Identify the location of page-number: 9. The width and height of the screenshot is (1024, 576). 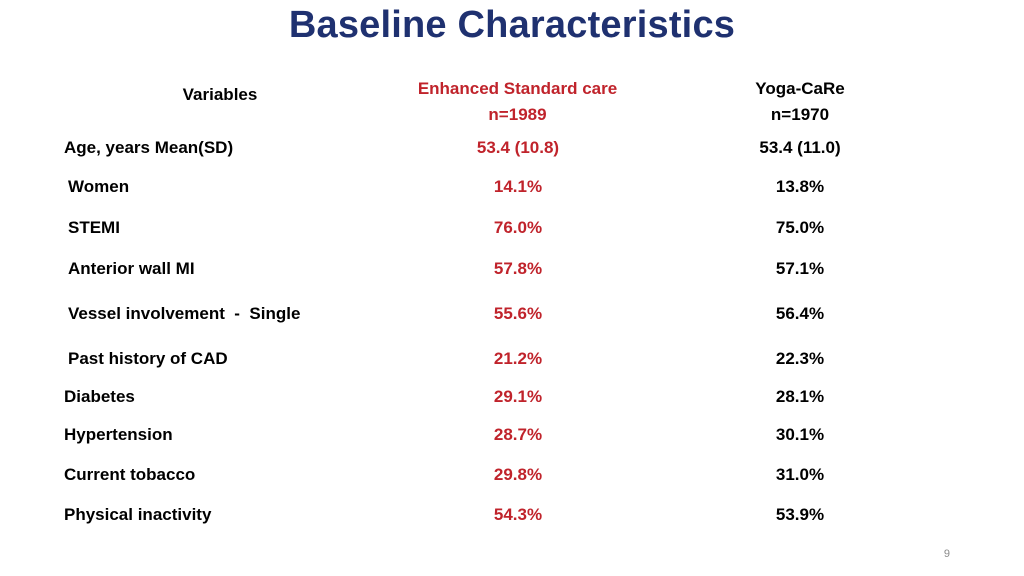
(946, 554).